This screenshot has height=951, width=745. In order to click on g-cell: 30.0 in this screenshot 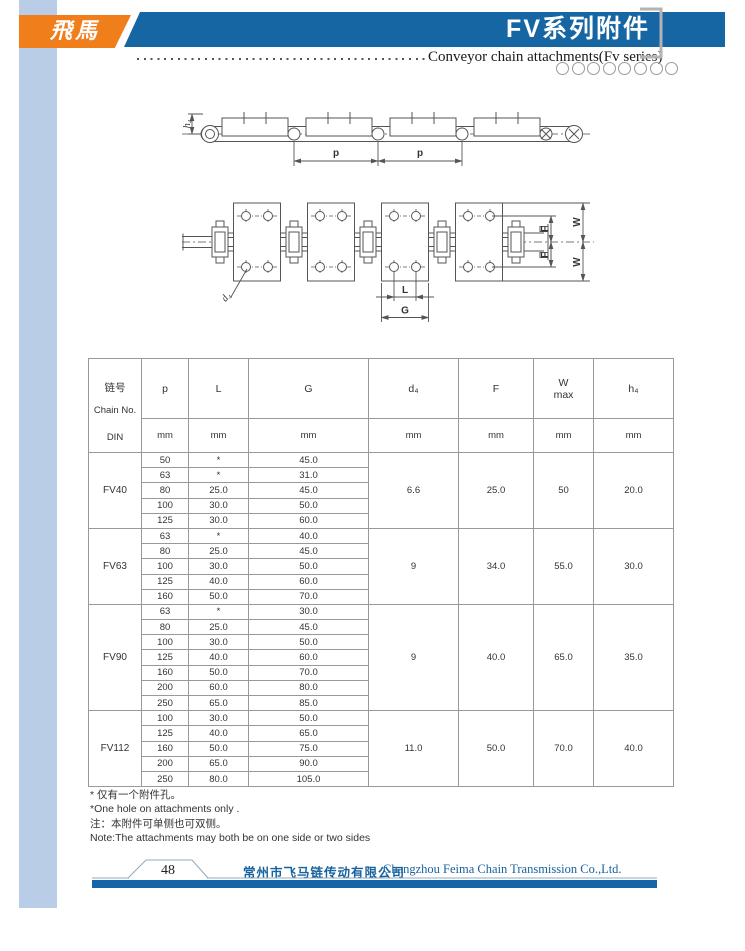, I will do `click(308, 612)`.